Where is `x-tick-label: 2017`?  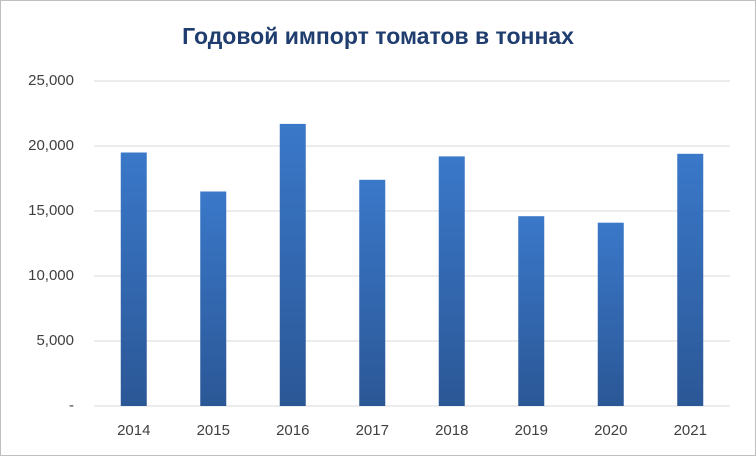 x-tick-label: 2017 is located at coordinates (372, 430).